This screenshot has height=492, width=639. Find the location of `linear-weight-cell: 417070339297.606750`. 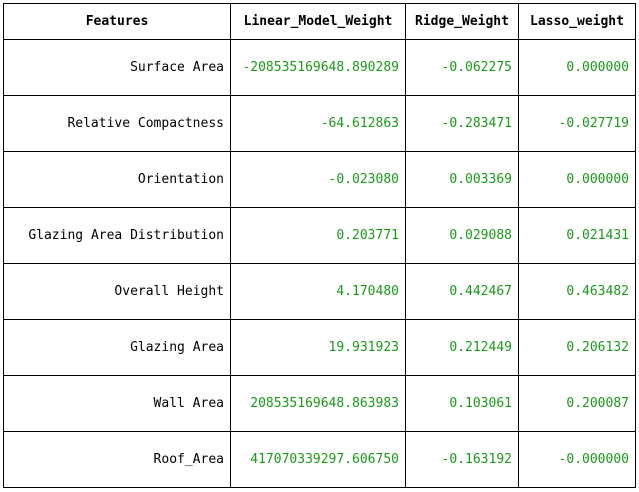

linear-weight-cell: 417070339297.606750 is located at coordinates (318, 459).